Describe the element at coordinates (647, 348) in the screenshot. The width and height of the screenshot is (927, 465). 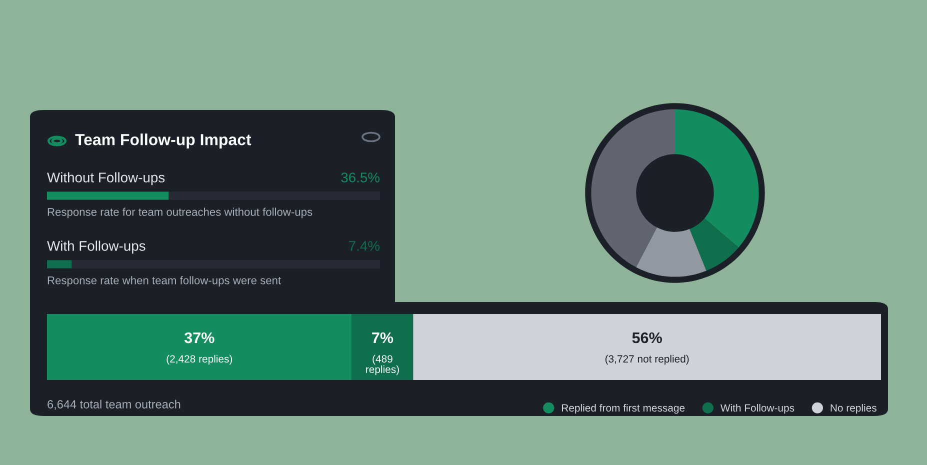
I see `data-label: 56% (3,727 not replied)` at that location.